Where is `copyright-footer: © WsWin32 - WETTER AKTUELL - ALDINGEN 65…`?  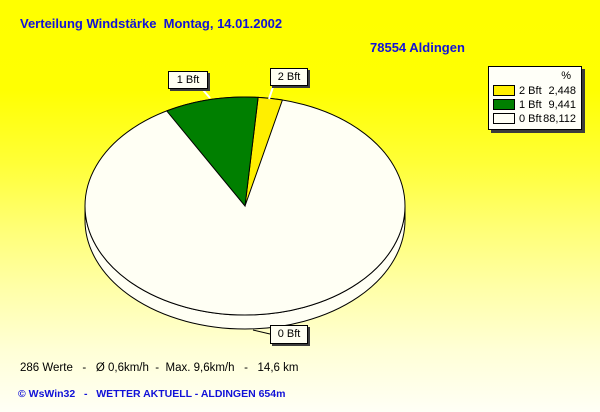
copyright-footer: © WsWin32 - WETTER AKTUELL - ALDINGEN 65… is located at coordinates (152, 394).